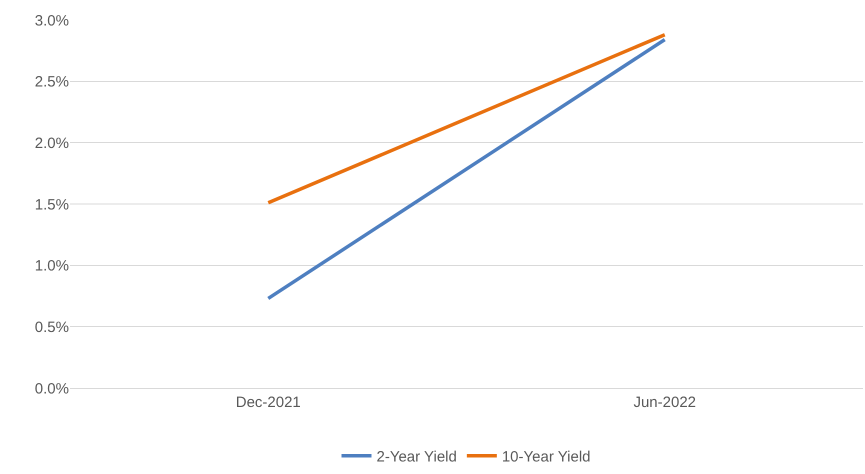  What do you see at coordinates (268, 402) in the screenshot?
I see `x-tick-label: Dec-2021` at bounding box center [268, 402].